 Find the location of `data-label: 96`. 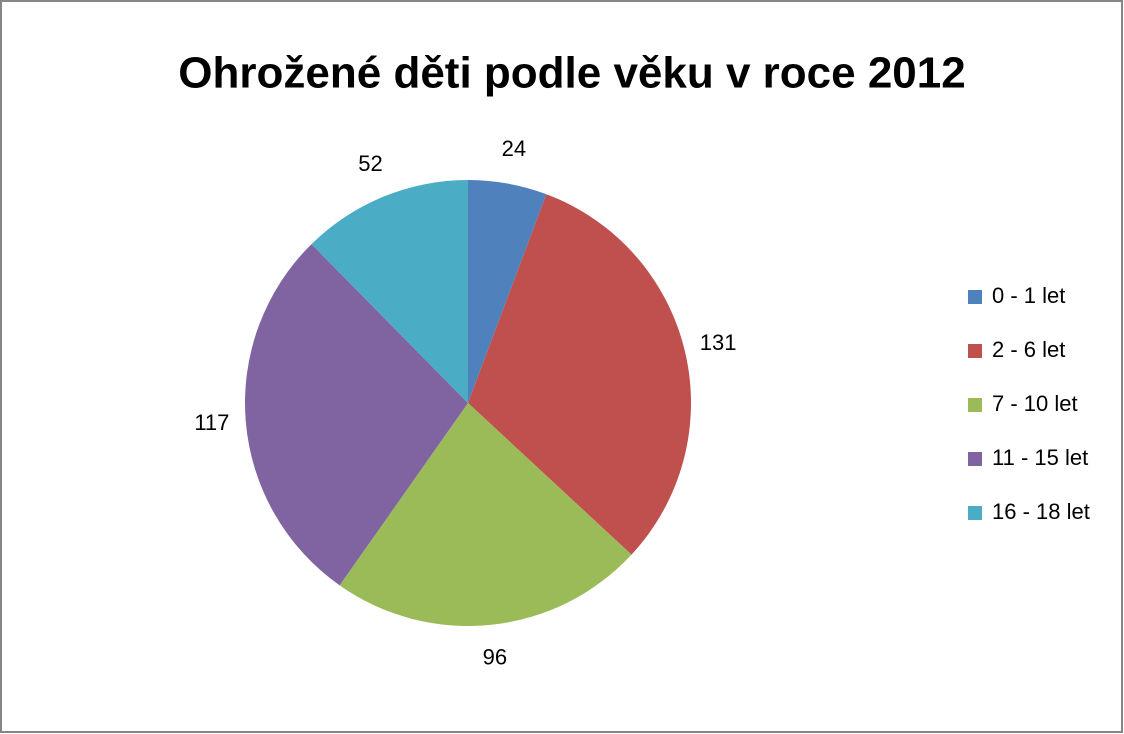

data-label: 96 is located at coordinates (495, 656).